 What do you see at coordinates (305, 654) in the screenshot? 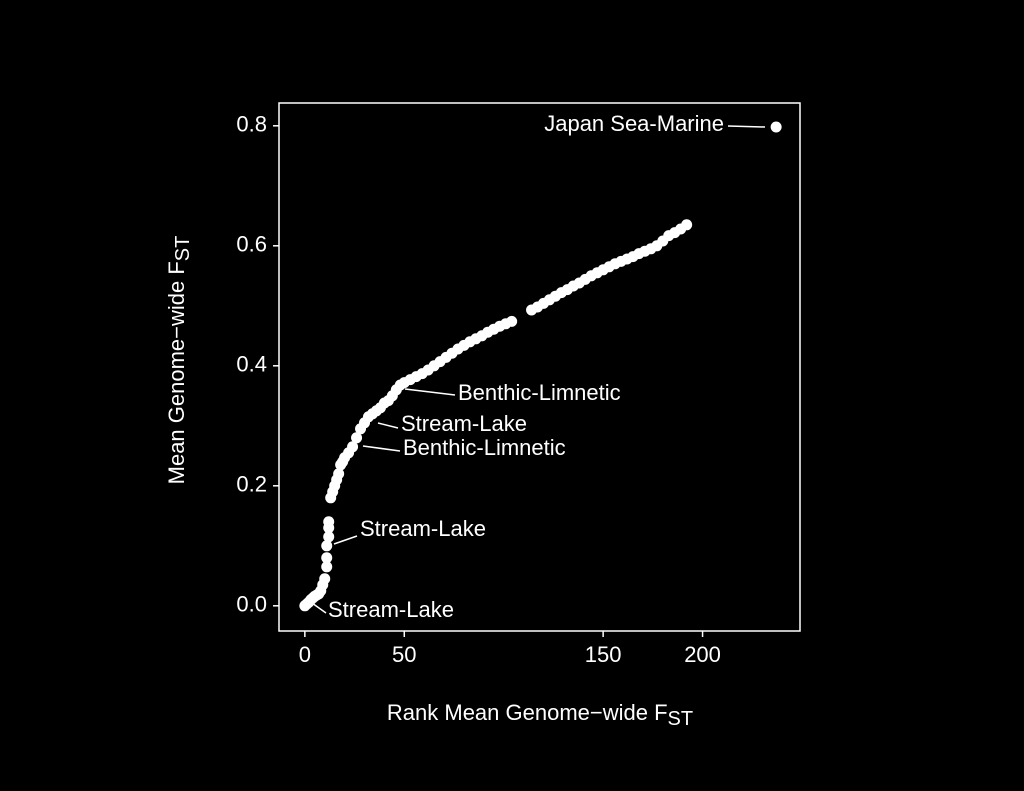
I see `x-tick-label: 0` at bounding box center [305, 654].